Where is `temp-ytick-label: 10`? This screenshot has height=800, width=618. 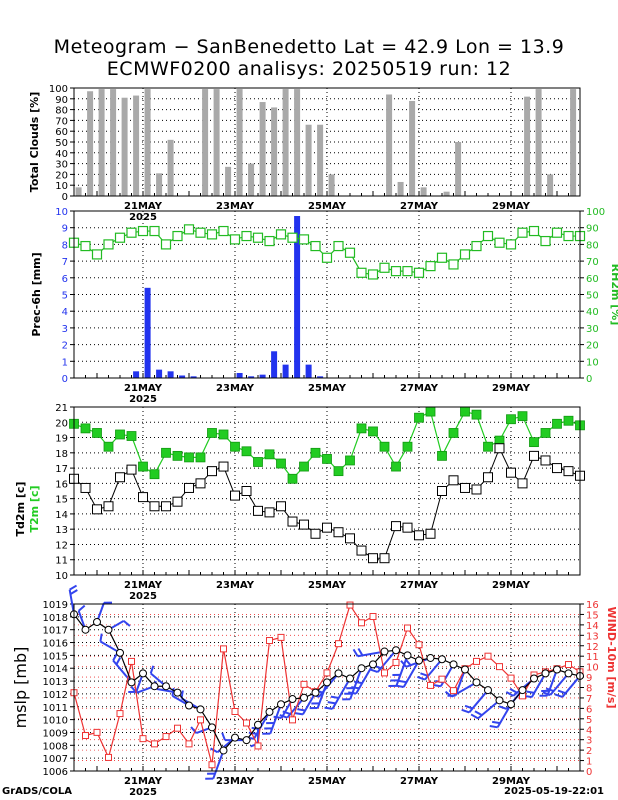 temp-ytick-label: 10 is located at coordinates (61, 576).